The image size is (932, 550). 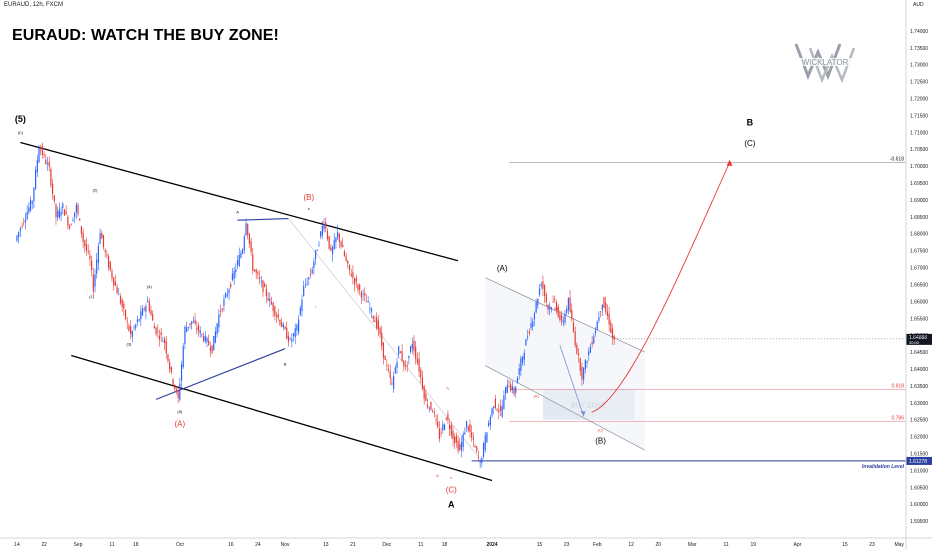 I want to click on y-tick-label: 1.59500, so click(x=919, y=522).